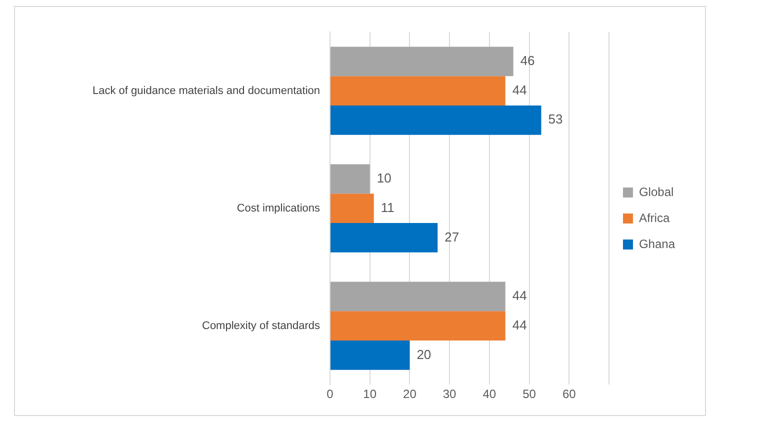  What do you see at coordinates (387, 207) in the screenshot?
I see `data-label: 11` at bounding box center [387, 207].